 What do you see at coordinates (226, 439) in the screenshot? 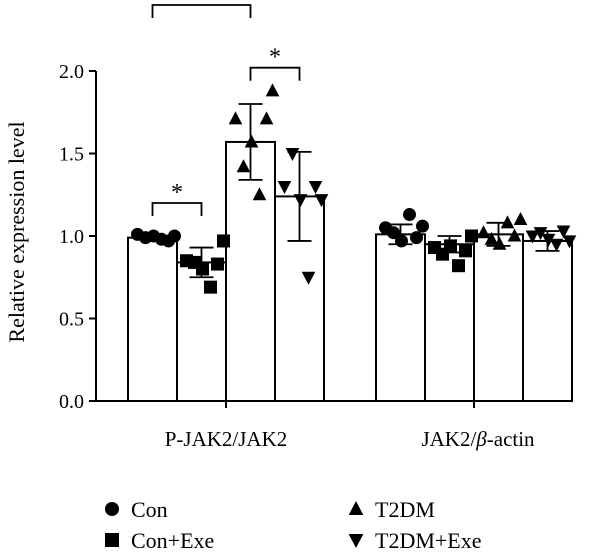
I see `category-label: P-JAK2/JAK2` at bounding box center [226, 439].